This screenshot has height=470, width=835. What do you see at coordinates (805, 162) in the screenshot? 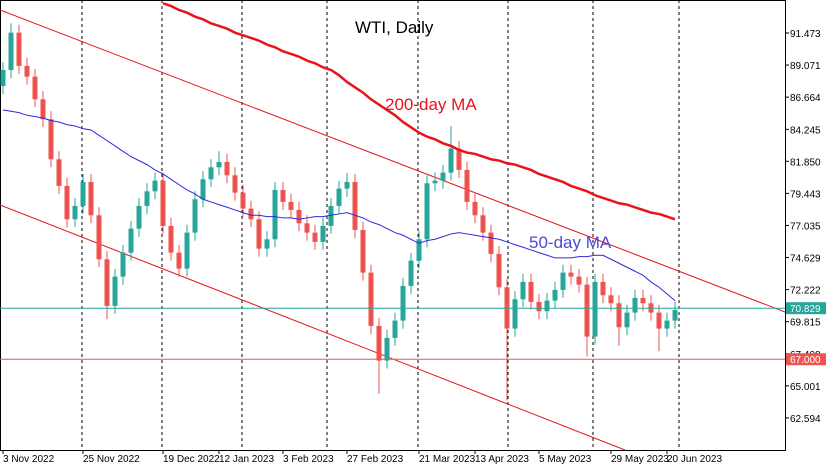
I see `y-tick-label: 81.850` at bounding box center [805, 162].